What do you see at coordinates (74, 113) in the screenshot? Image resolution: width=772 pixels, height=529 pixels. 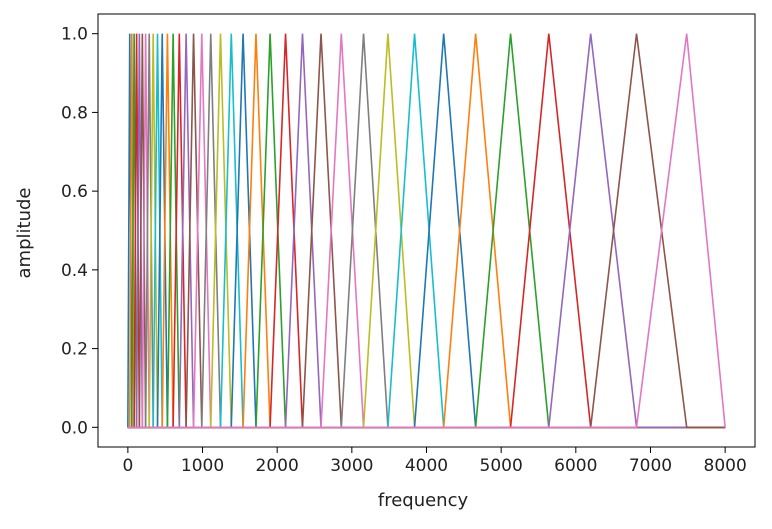 I see `y-tick-label: 0.8` at bounding box center [74, 113].